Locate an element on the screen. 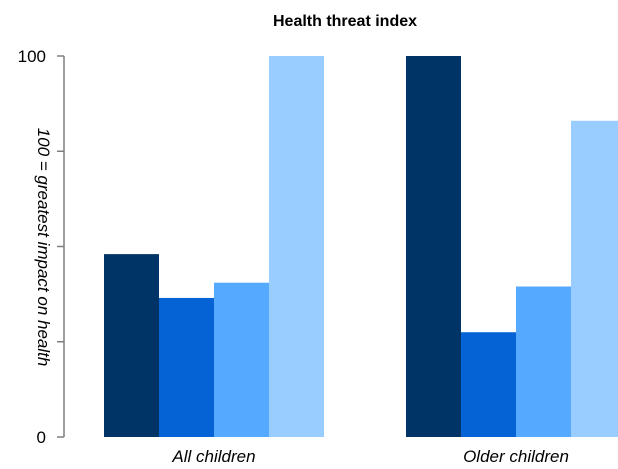 This screenshot has height=469, width=618. y-axis-label: 100 = greatest impact on health is located at coordinates (43, 247).